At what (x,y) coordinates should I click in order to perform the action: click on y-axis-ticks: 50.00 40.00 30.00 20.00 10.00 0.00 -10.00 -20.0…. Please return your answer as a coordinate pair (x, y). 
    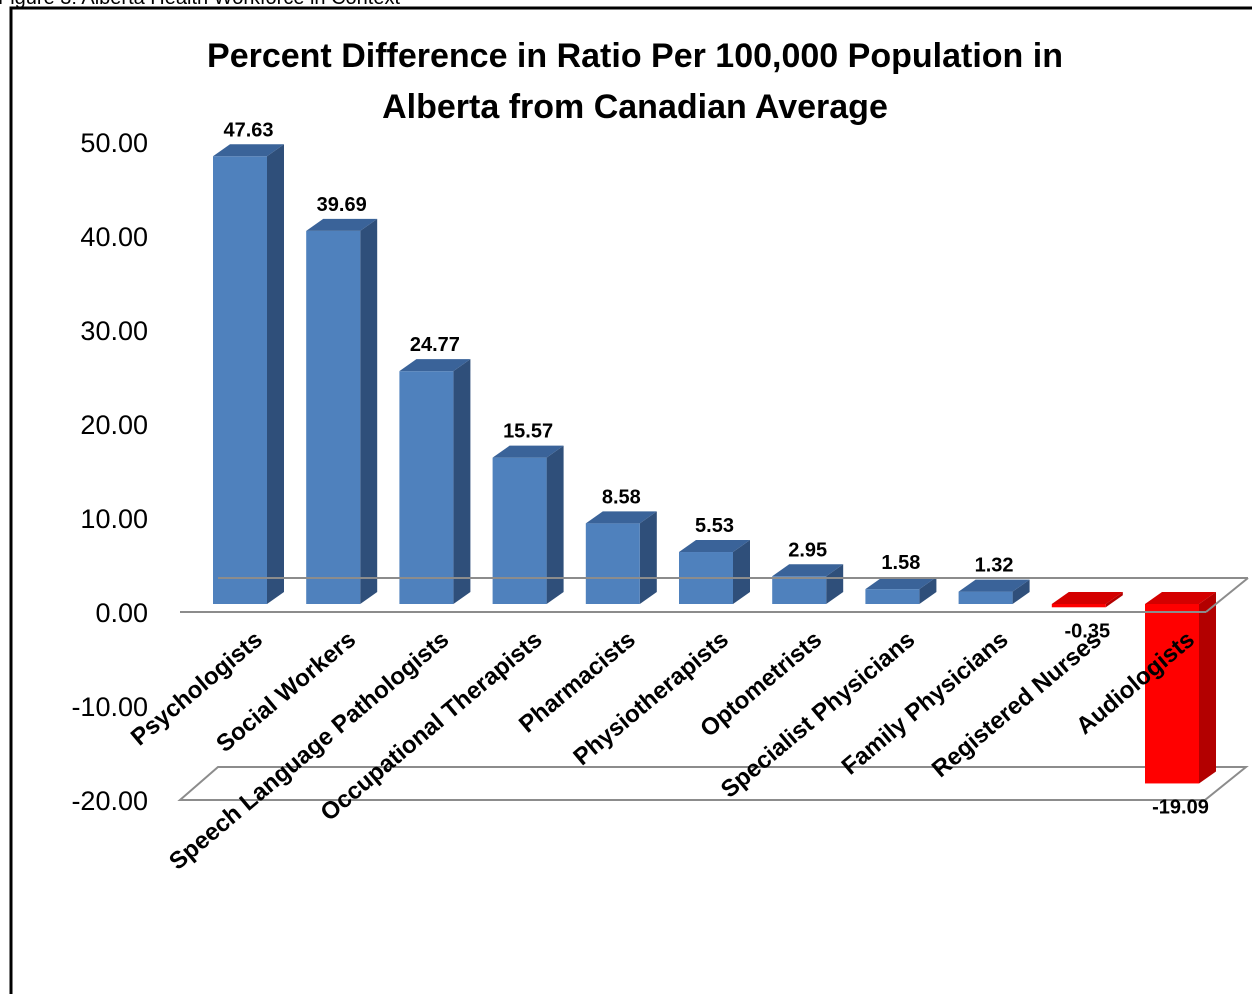
    Looking at the image, I should click on (109, 472).